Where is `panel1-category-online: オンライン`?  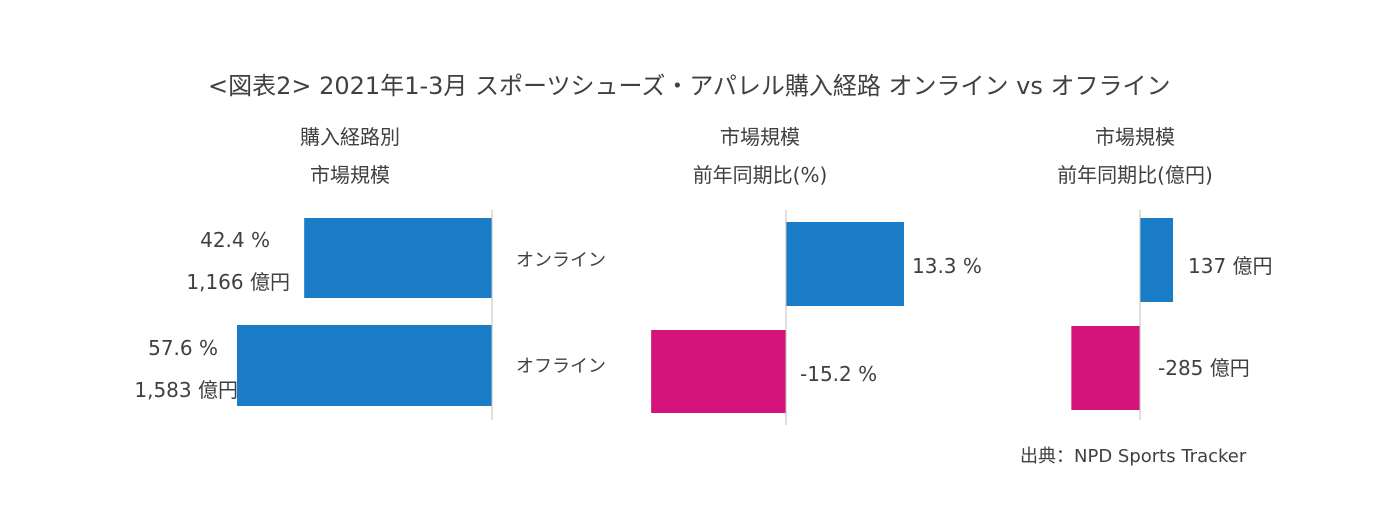
panel1-category-online: オンライン is located at coordinates (561, 260).